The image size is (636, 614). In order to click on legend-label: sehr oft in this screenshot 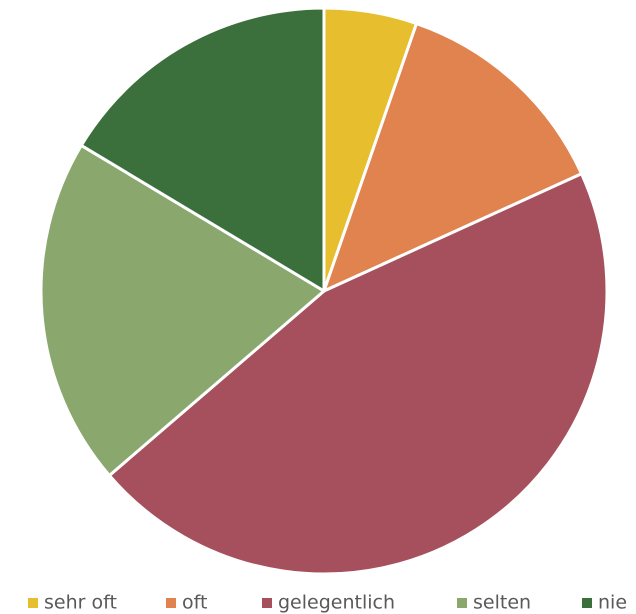, I will do `click(80, 603)`.